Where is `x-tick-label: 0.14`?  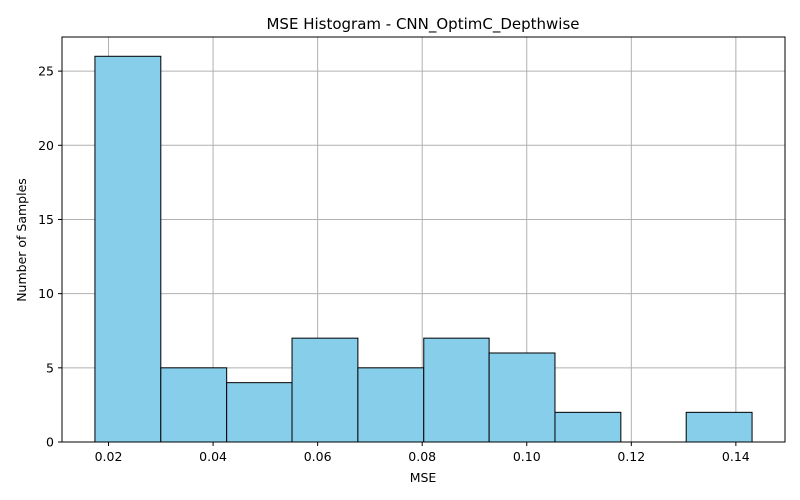 x-tick-label: 0.14 is located at coordinates (736, 456).